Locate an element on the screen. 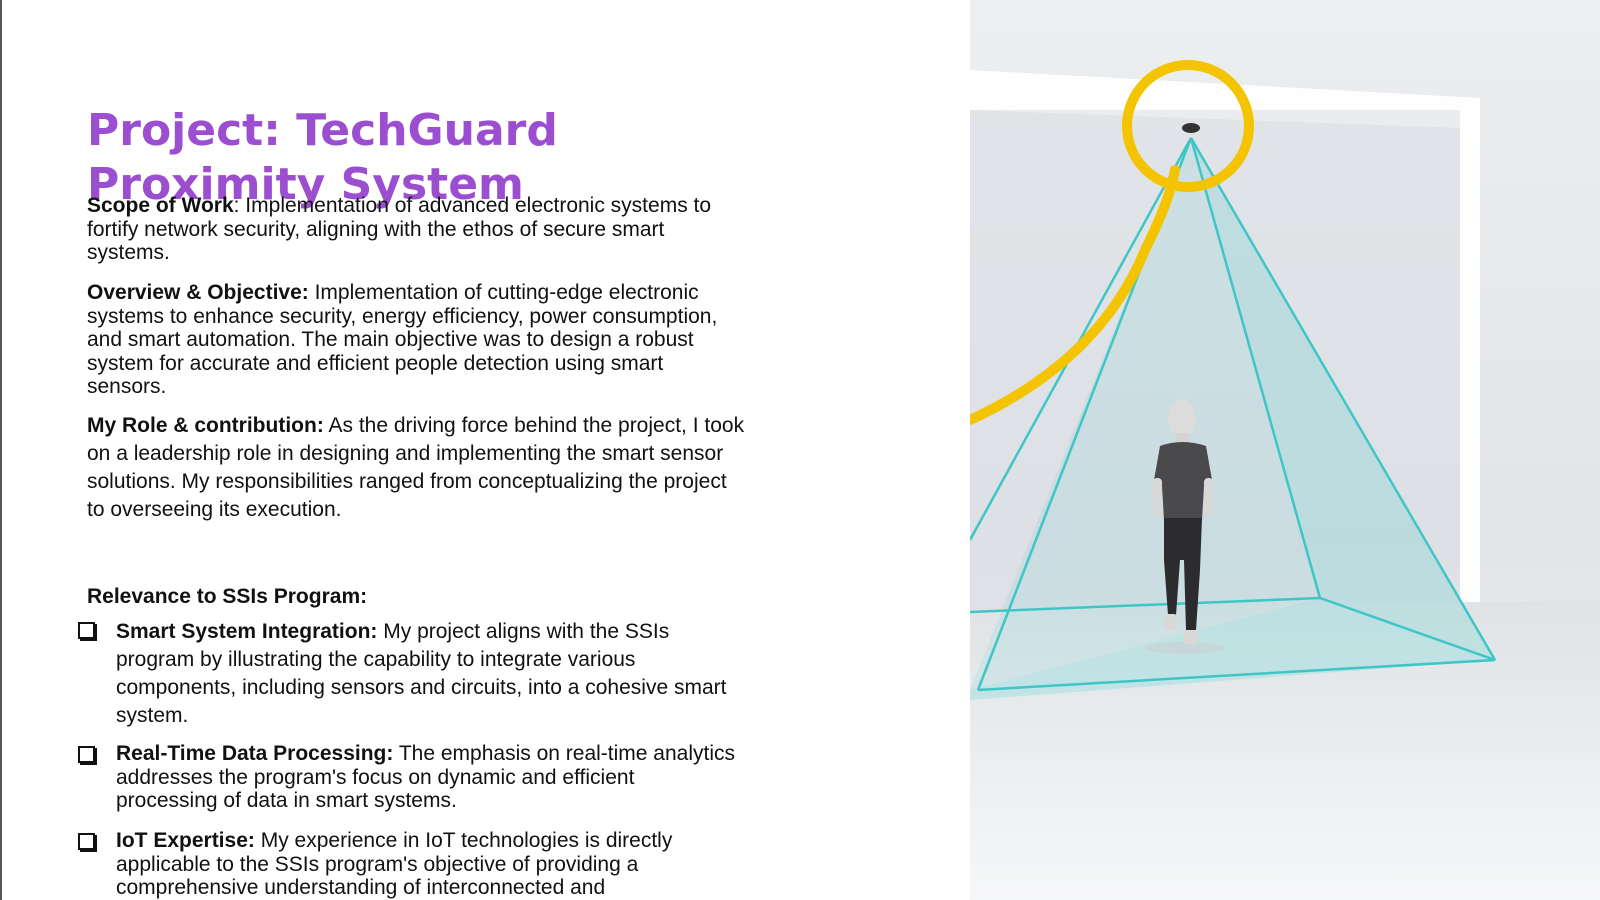  overview-label: Overview & Objective: is located at coordinates (198, 292).